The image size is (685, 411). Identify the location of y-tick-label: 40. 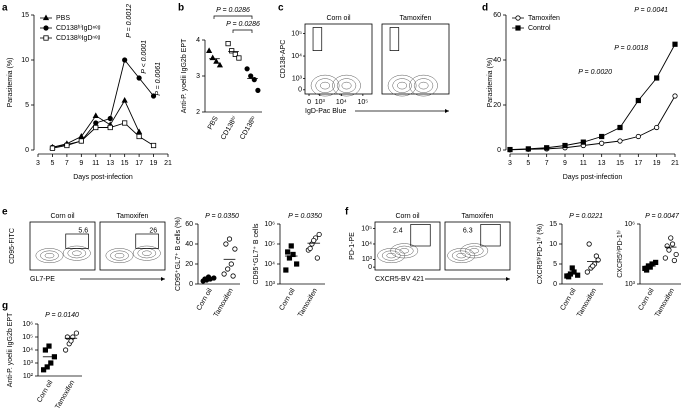
(497, 60).